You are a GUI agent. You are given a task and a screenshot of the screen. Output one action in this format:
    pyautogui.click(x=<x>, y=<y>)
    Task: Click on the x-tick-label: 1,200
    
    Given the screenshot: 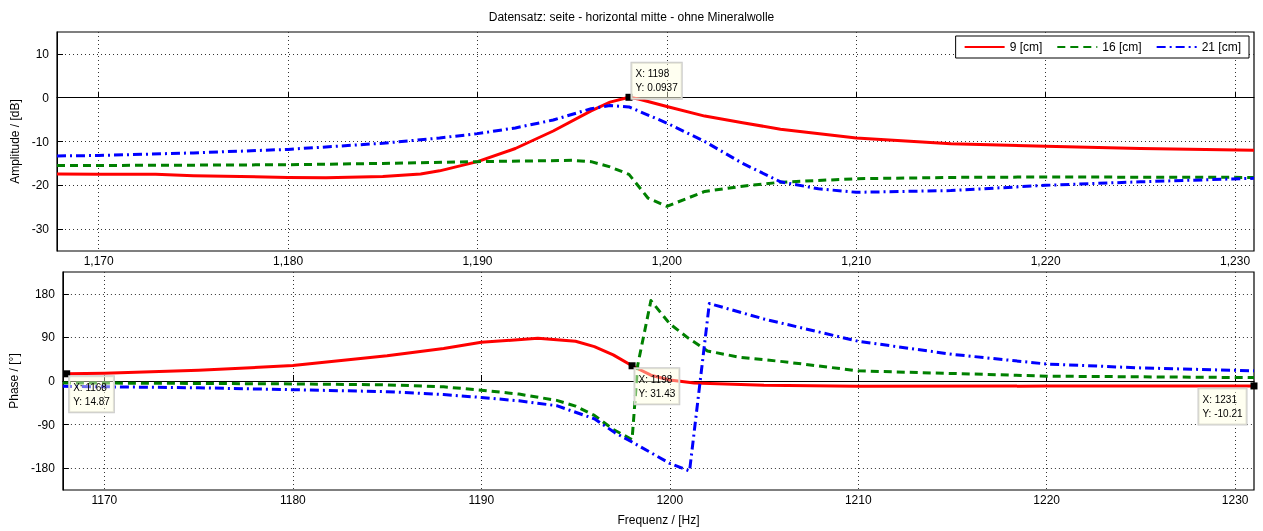 What is the action you would take?
    pyautogui.click(x=667, y=261)
    